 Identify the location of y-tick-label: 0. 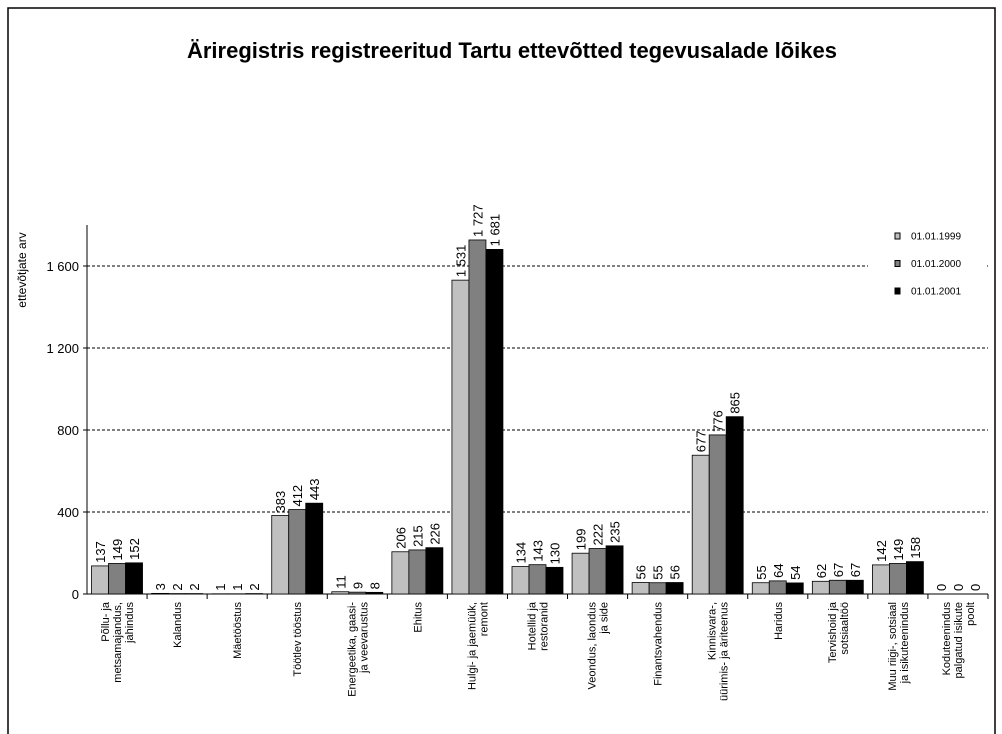
(75, 594).